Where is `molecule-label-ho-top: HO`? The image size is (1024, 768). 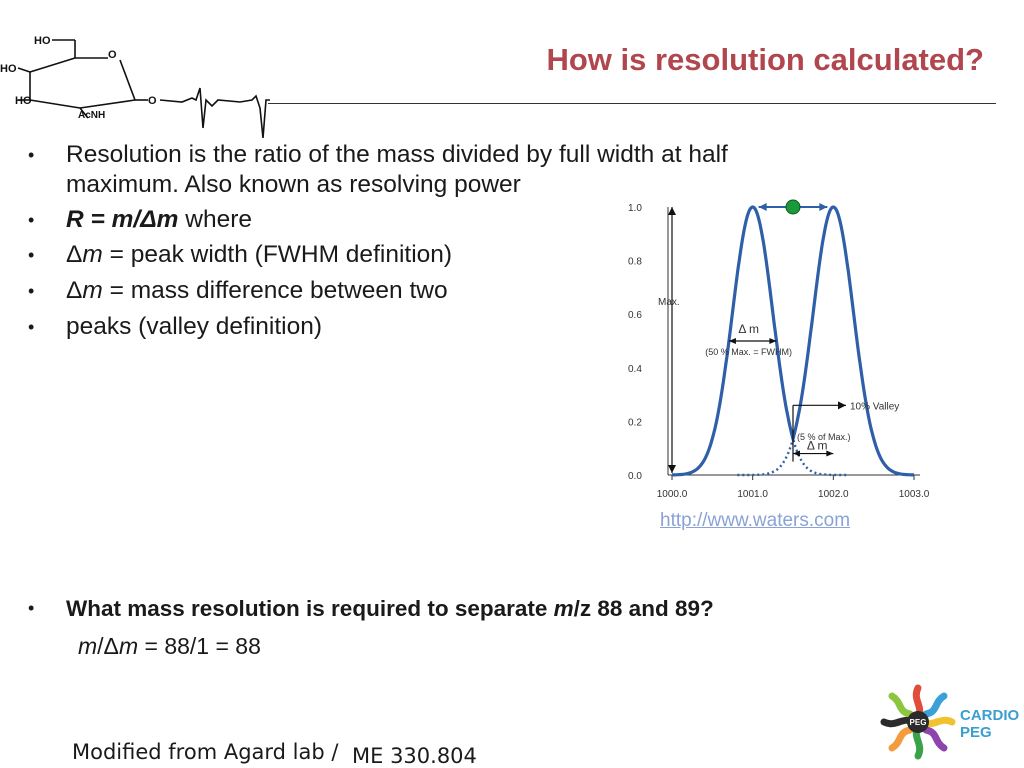
molecule-label-ho-top: HO is located at coordinates (42, 41).